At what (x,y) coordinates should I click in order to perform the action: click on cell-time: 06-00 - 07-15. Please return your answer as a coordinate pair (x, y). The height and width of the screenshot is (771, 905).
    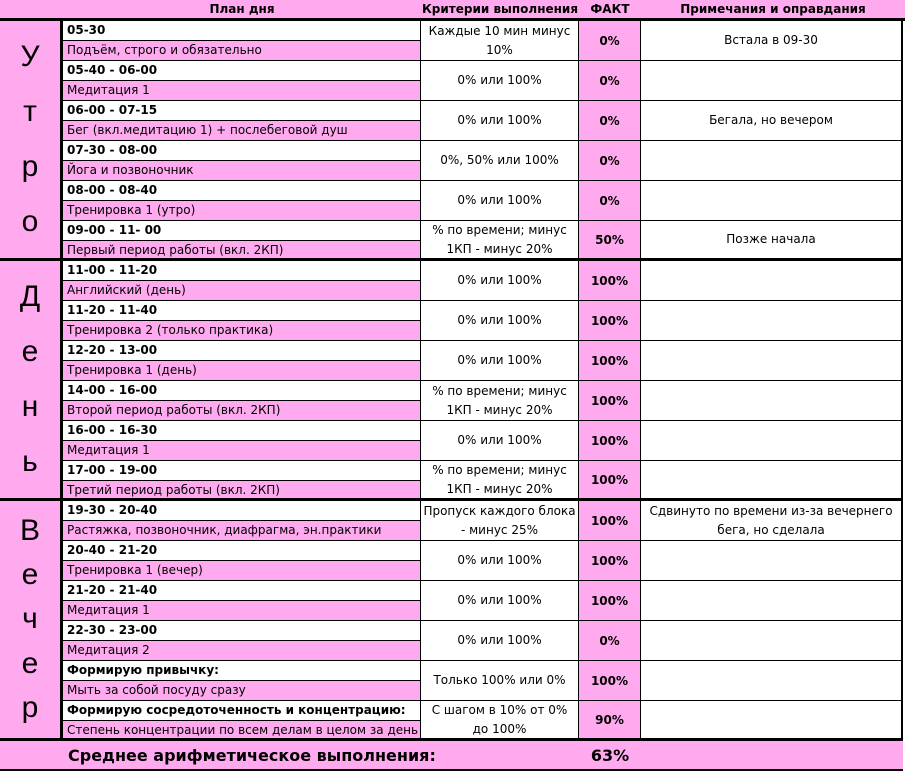
    Looking at the image, I should click on (242, 111).